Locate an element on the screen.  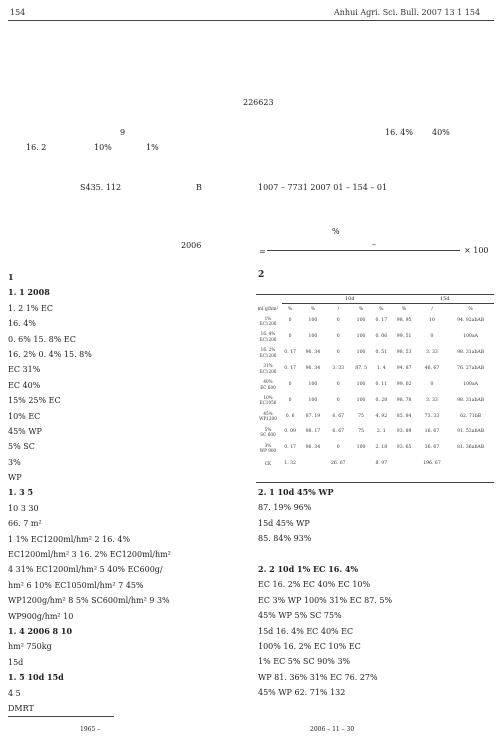
text-line: WP1200g/hm² 8 5% SC600ml/hm² 9 3% is located at coordinates (89, 601).